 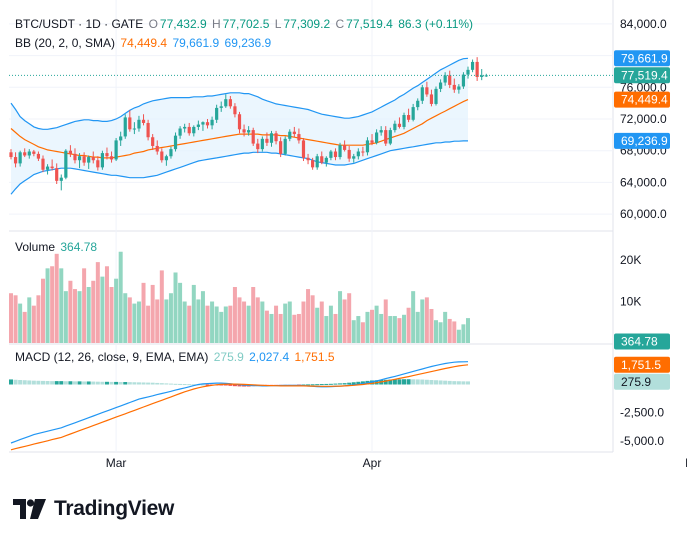 I want to click on bb-basis-value: 74,449.4, so click(x=144, y=43).